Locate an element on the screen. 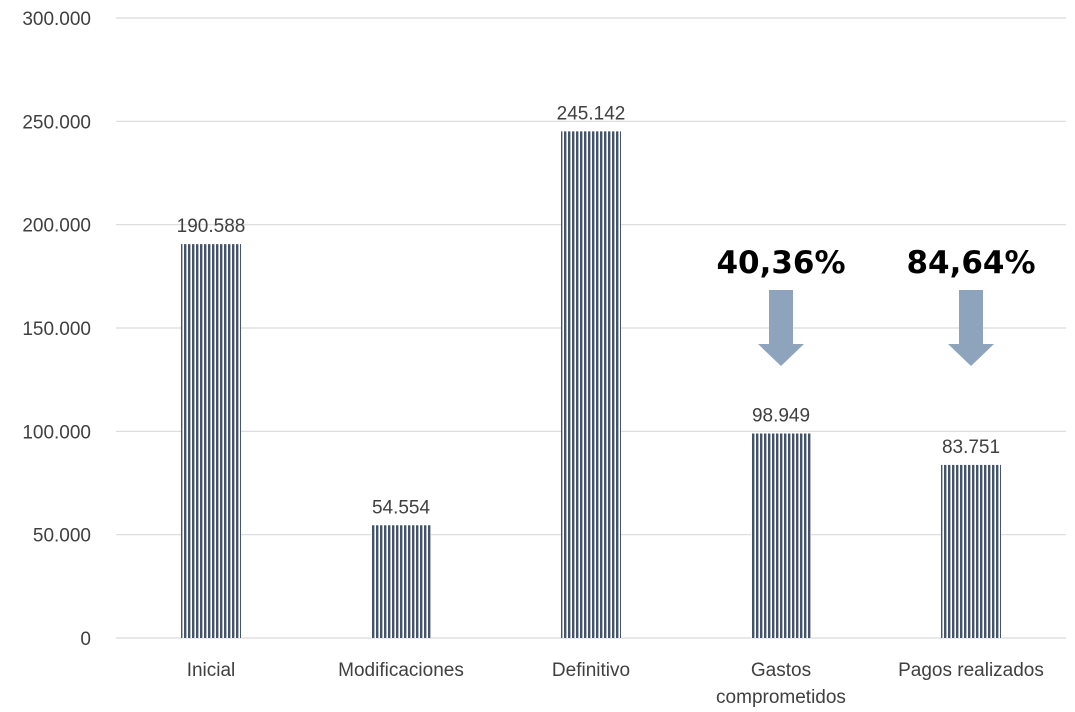  data-label: 54.554 is located at coordinates (401, 507).